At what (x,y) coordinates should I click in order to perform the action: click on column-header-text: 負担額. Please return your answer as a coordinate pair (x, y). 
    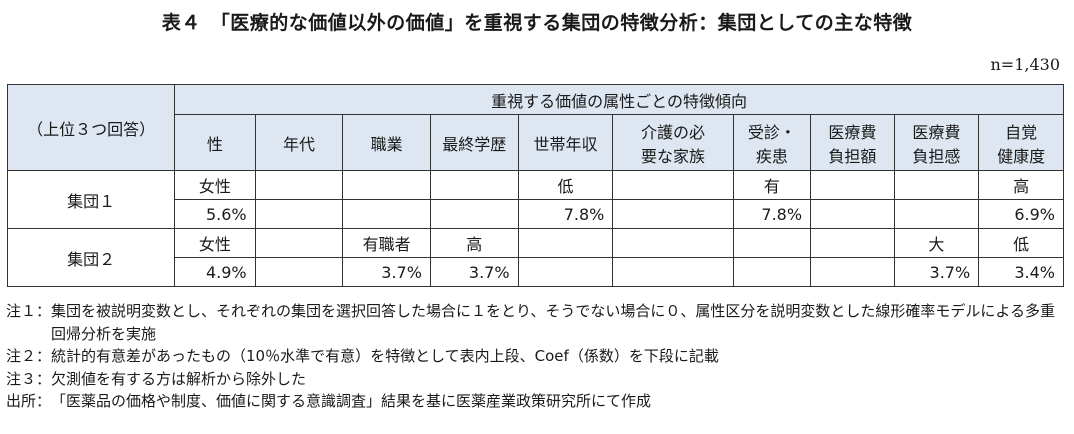
    Looking at the image, I should click on (852, 156).